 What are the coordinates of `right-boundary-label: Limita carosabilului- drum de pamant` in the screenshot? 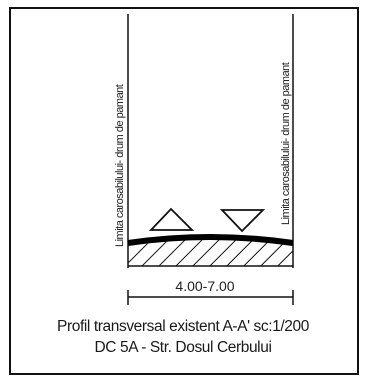 It's located at (286, 143).